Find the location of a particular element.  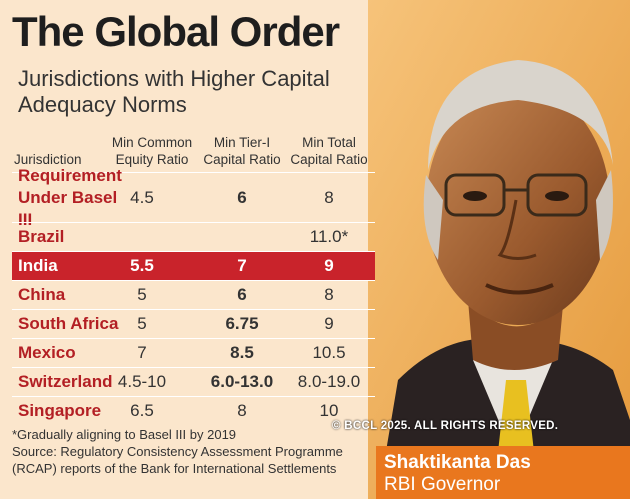

cell-total: 11.0* is located at coordinates (329, 236).